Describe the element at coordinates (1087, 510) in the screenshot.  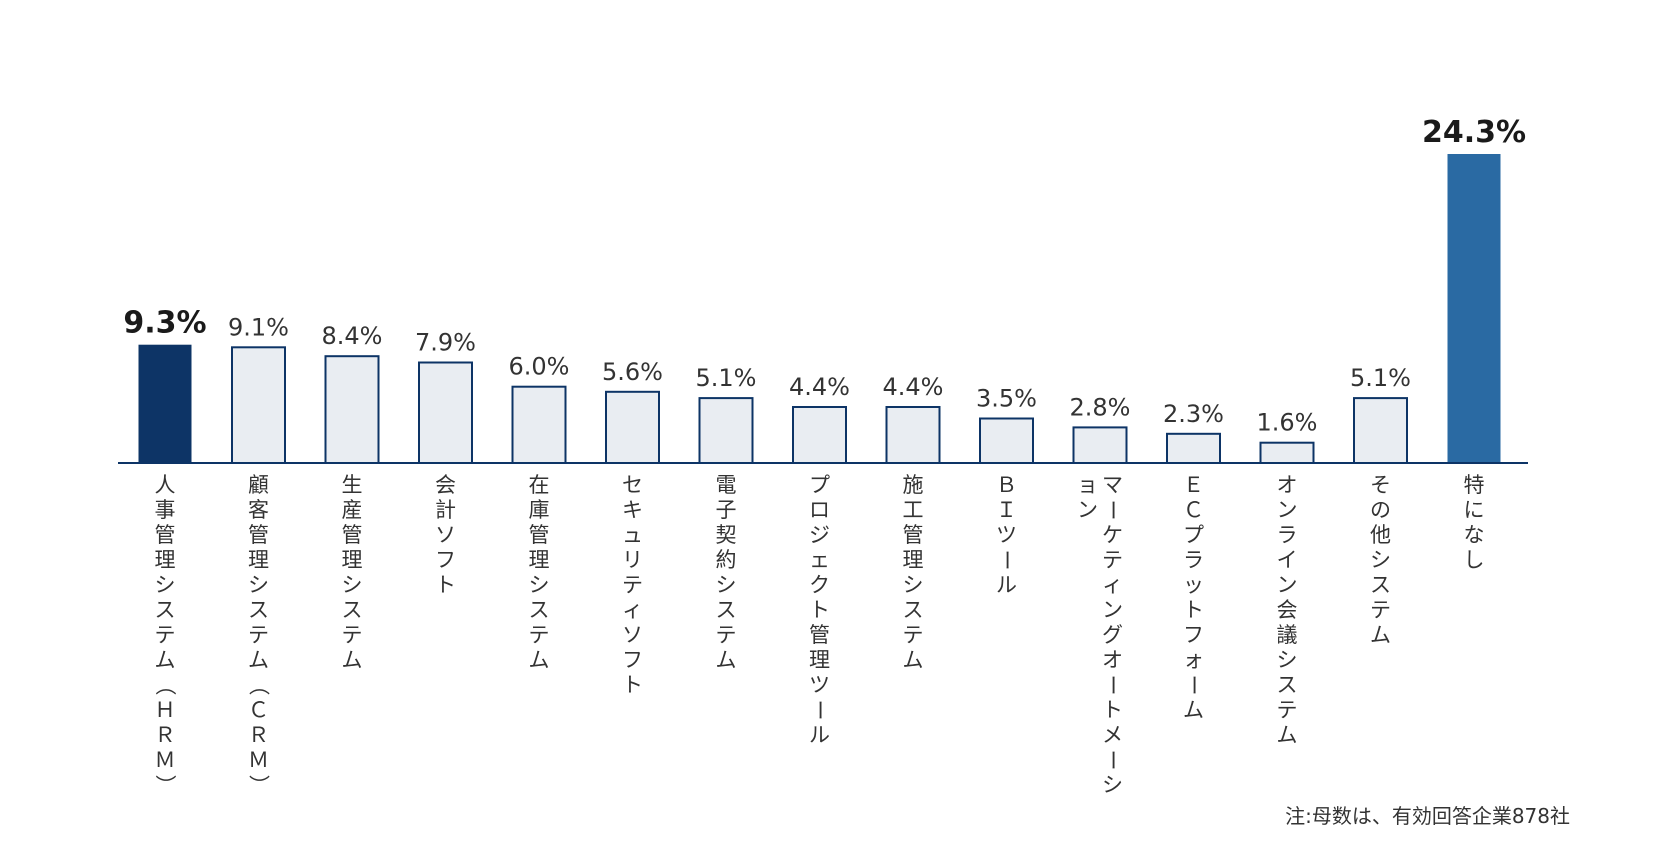
I see `svg-text: ン` at that location.